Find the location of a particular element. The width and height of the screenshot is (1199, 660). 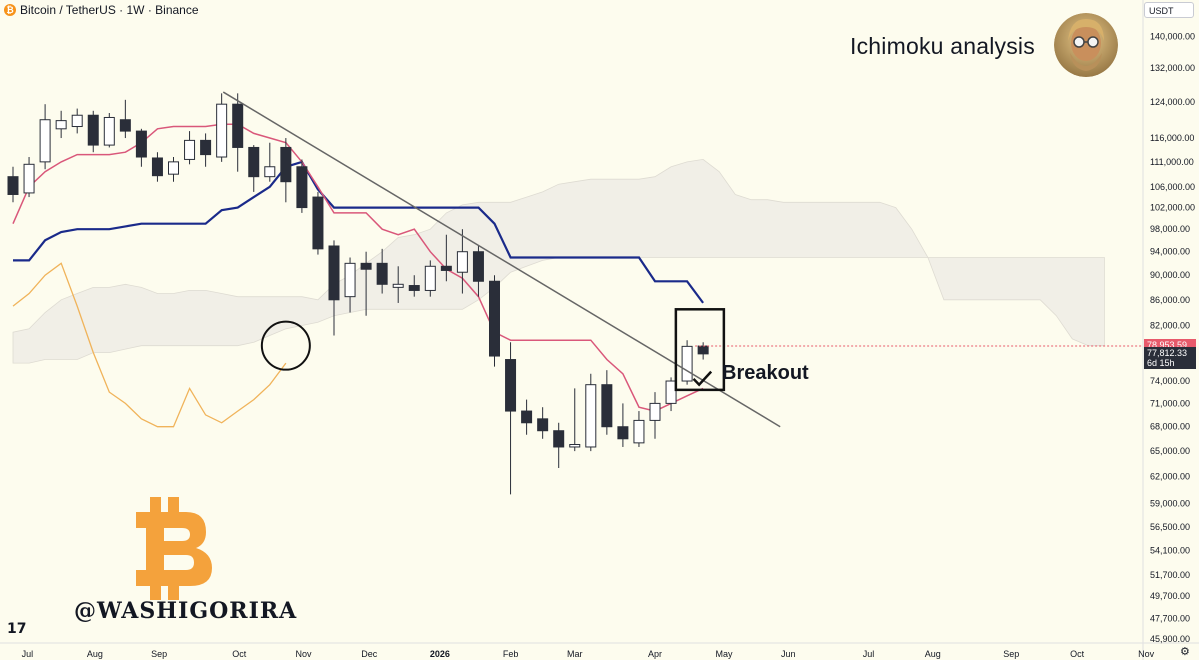

symbol-header: ₿ Bitcoin / TetherUS · 1W · Binance is located at coordinates (101, 10).